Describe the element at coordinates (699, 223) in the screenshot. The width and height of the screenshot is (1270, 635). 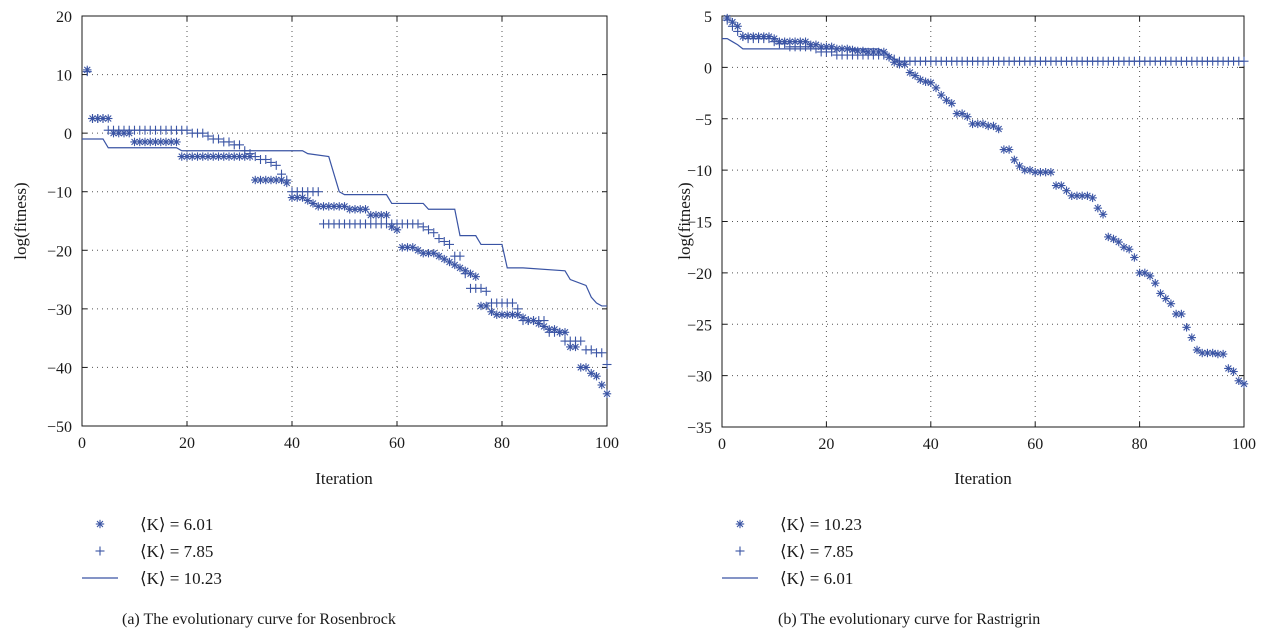
I see `y-tick-label: −15` at that location.